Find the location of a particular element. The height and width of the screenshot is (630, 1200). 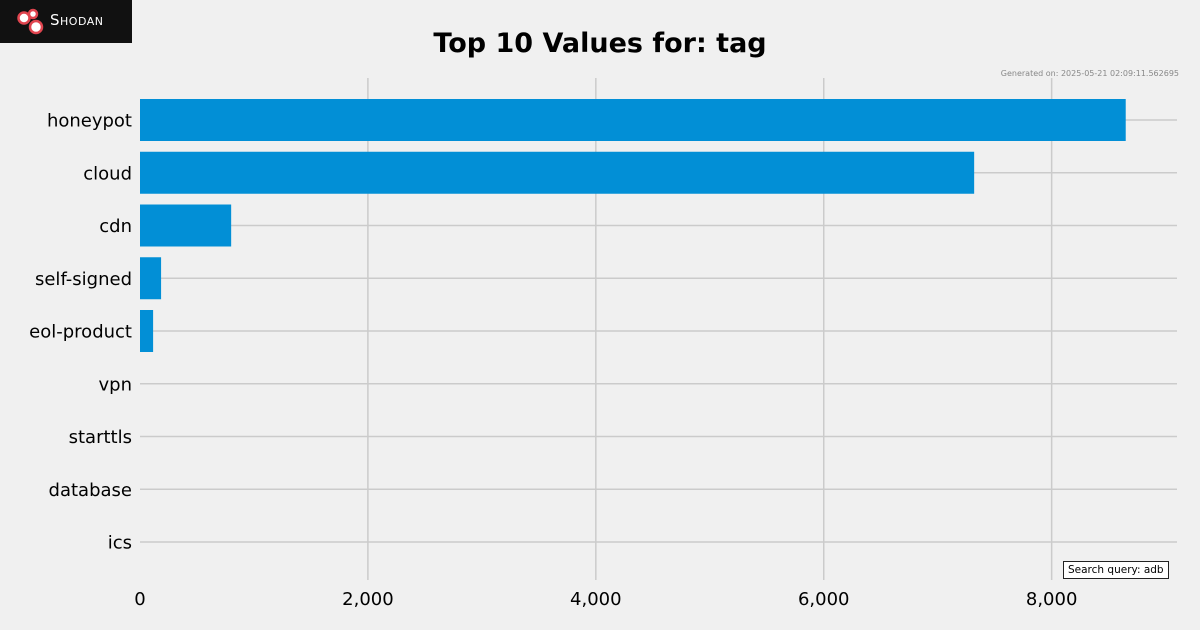

bar-cloud is located at coordinates (557, 172).